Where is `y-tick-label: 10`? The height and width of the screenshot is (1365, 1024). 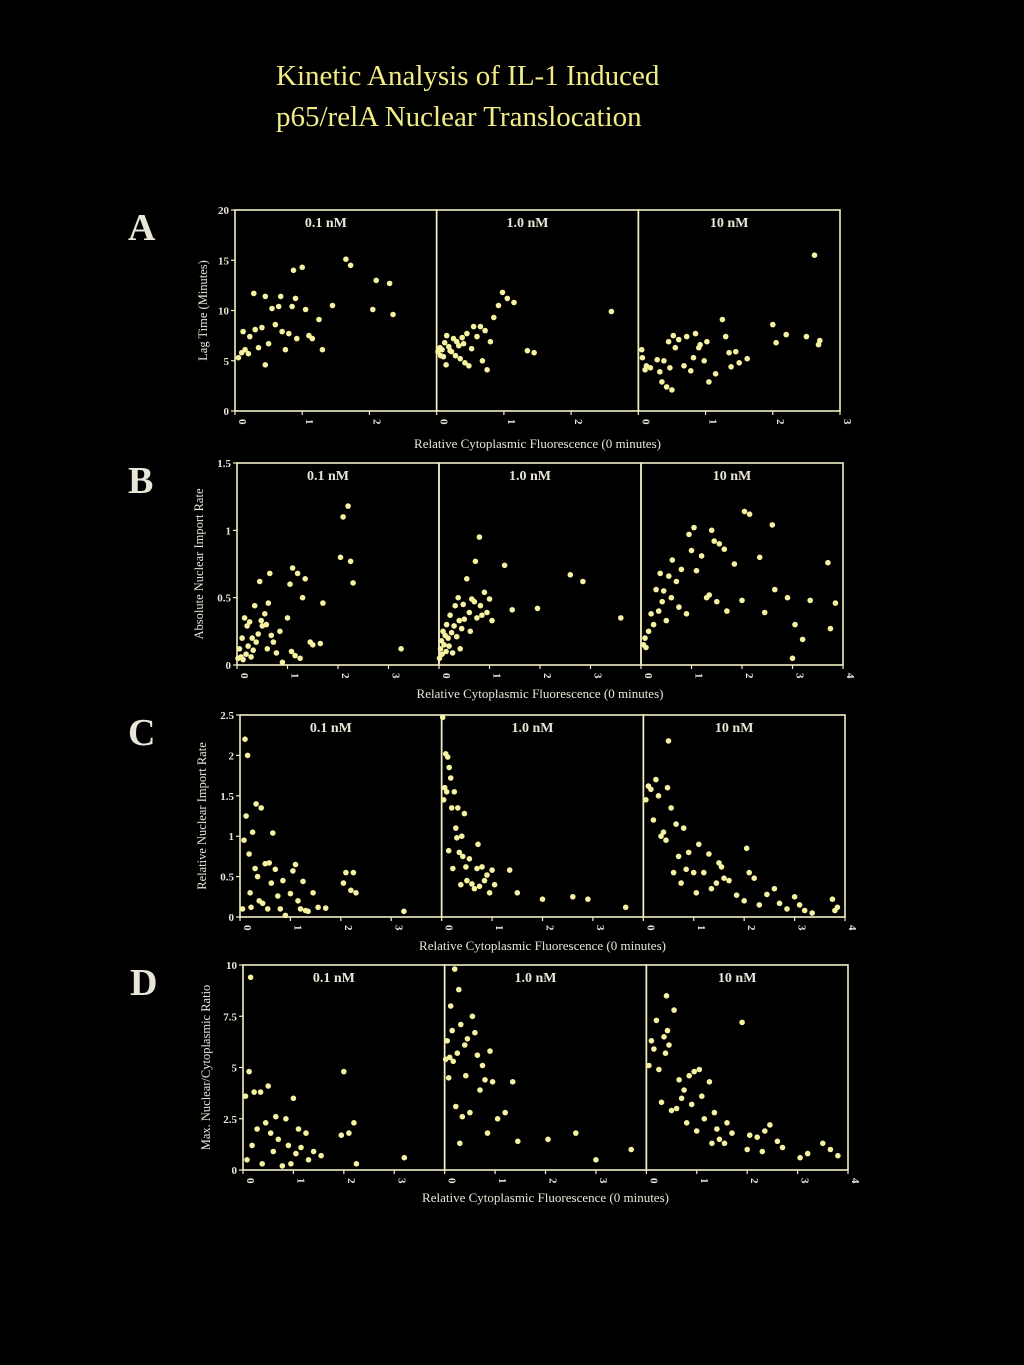
y-tick-label: 10 is located at coordinates (232, 966).